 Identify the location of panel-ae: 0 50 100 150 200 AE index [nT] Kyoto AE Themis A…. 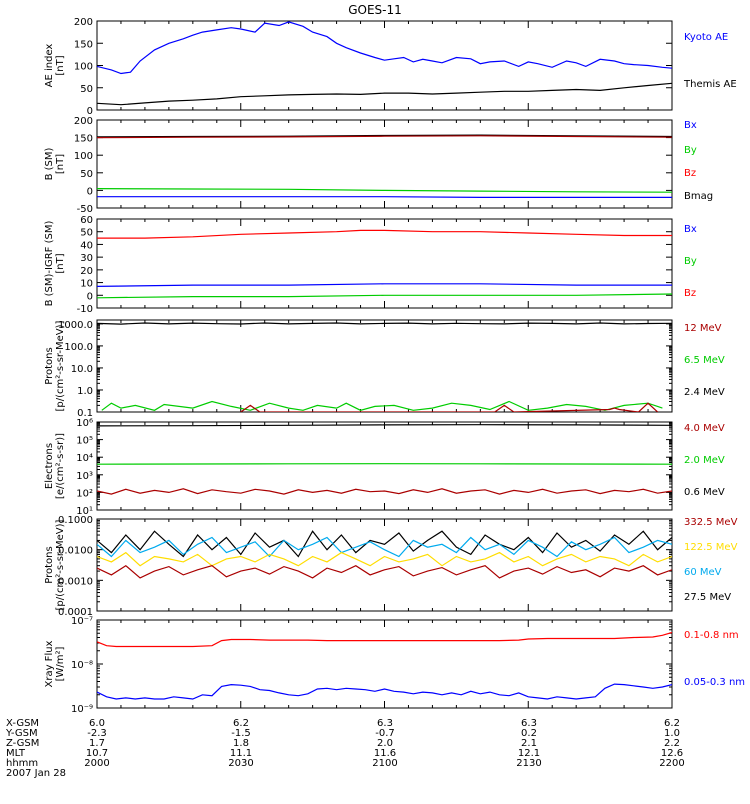
(390, 67).